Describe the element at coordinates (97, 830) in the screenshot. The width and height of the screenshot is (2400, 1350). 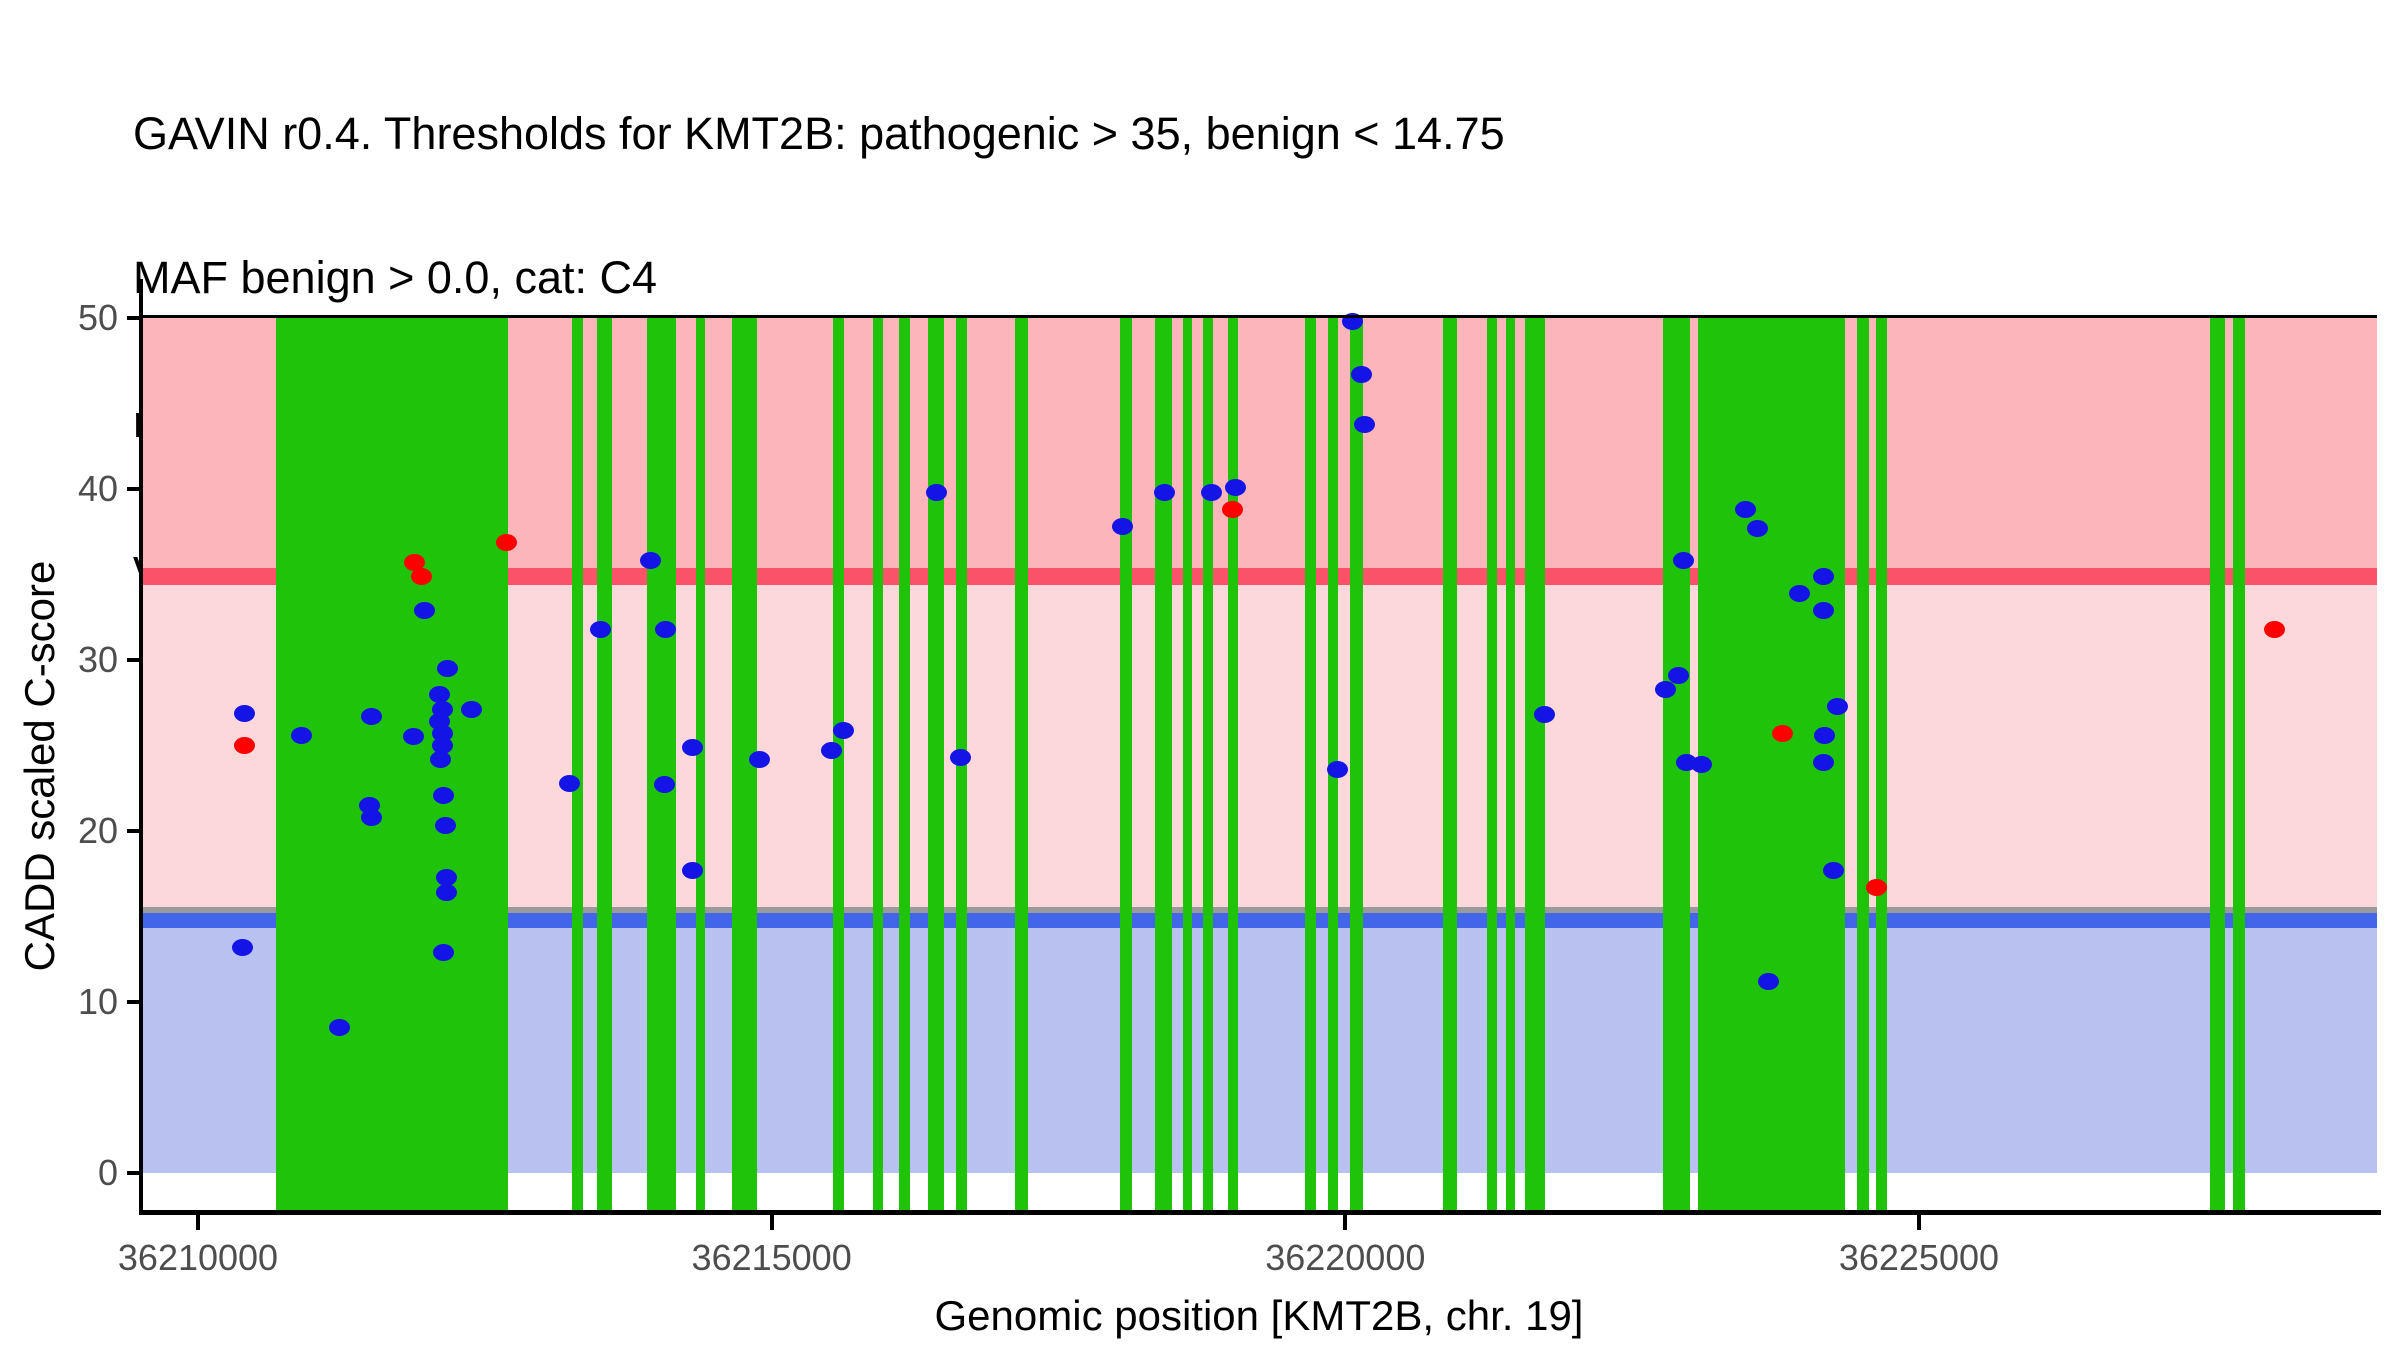
I see `y-tick-label: 20` at that location.